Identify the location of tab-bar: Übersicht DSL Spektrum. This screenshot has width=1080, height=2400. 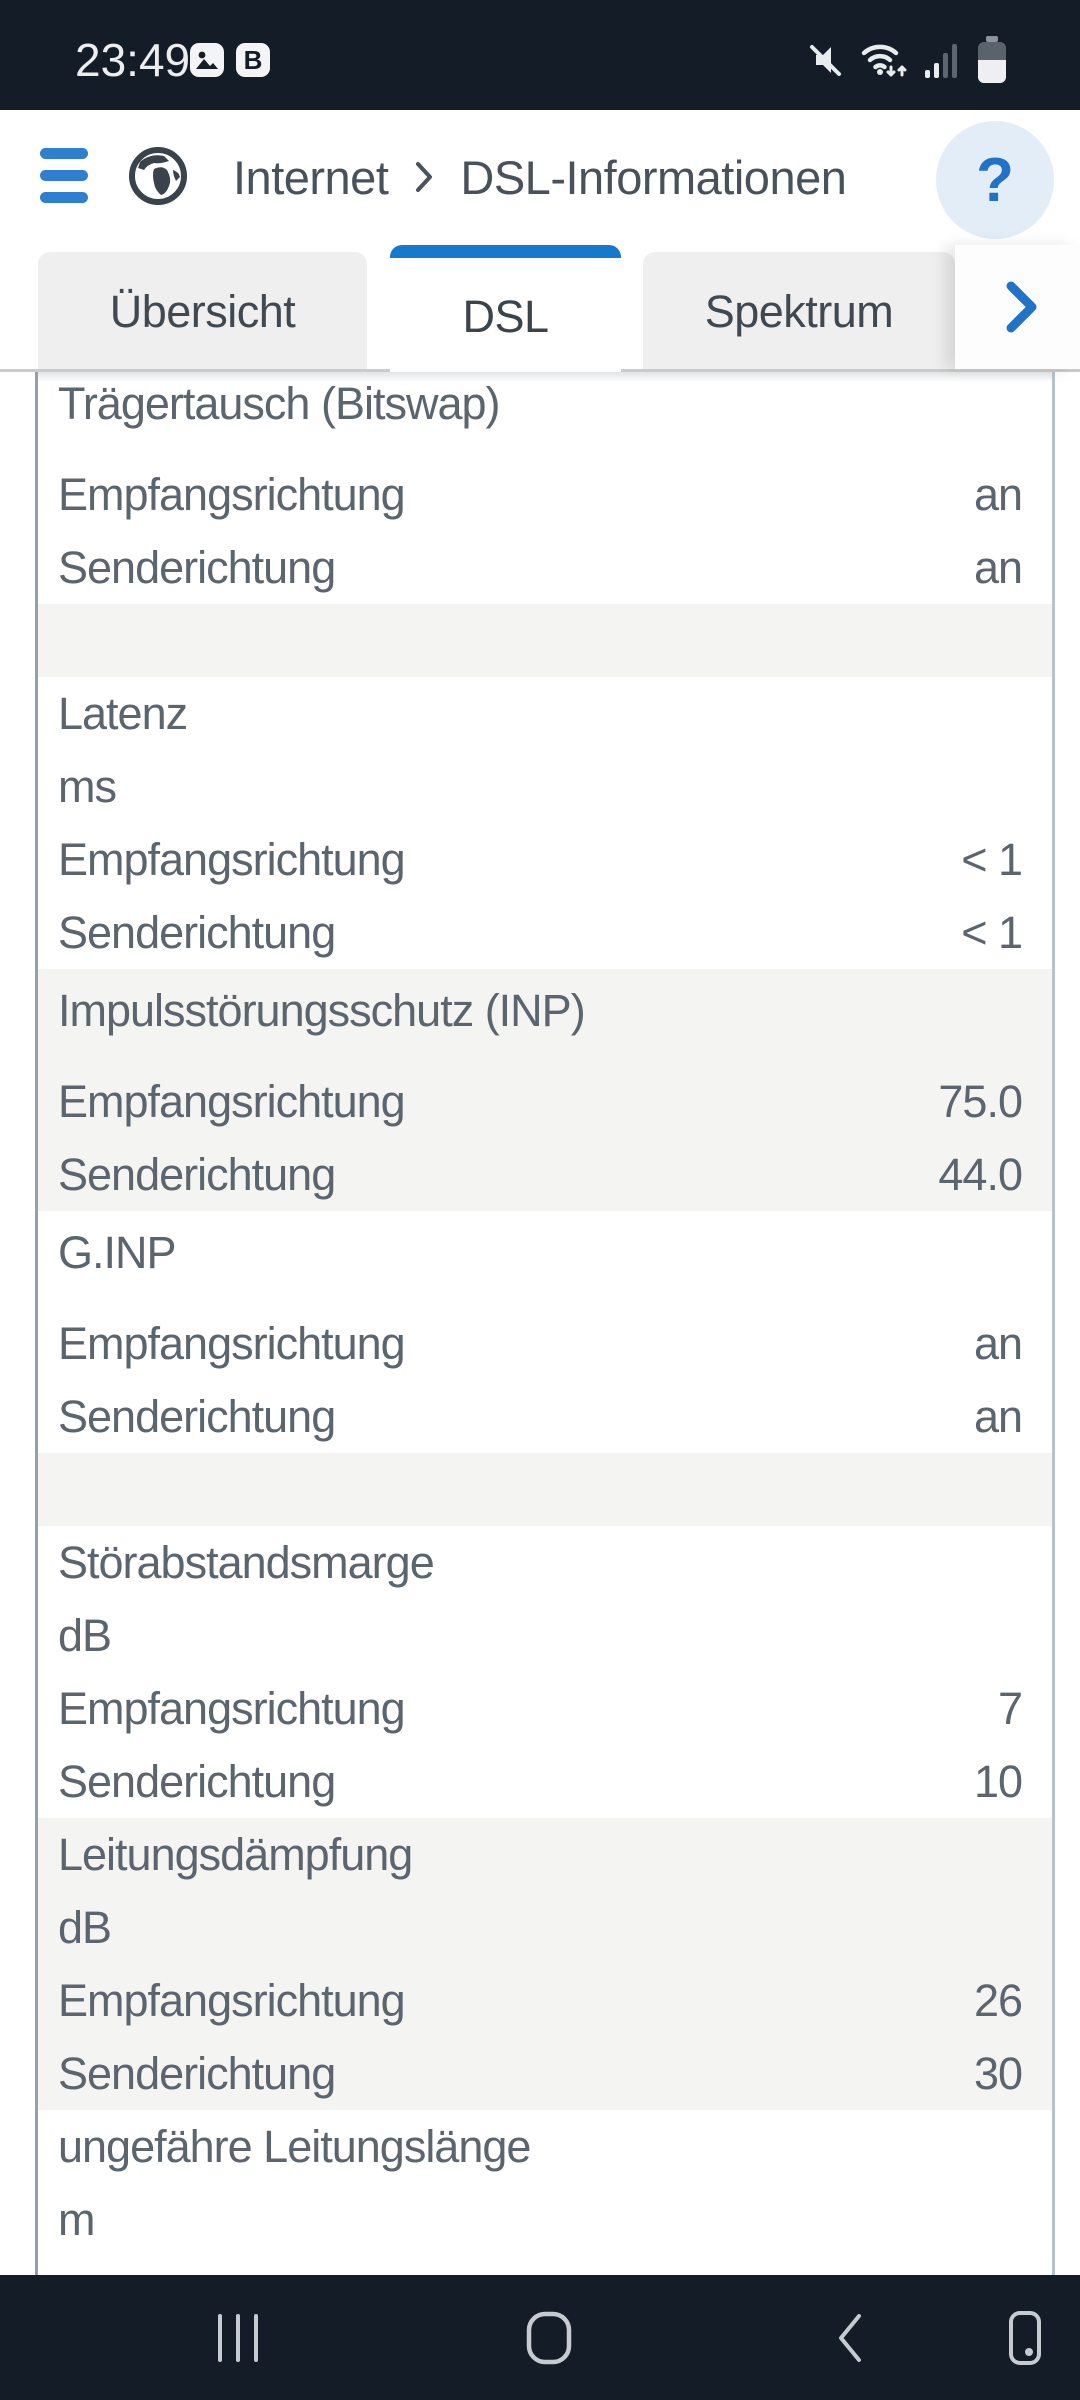
(540, 310).